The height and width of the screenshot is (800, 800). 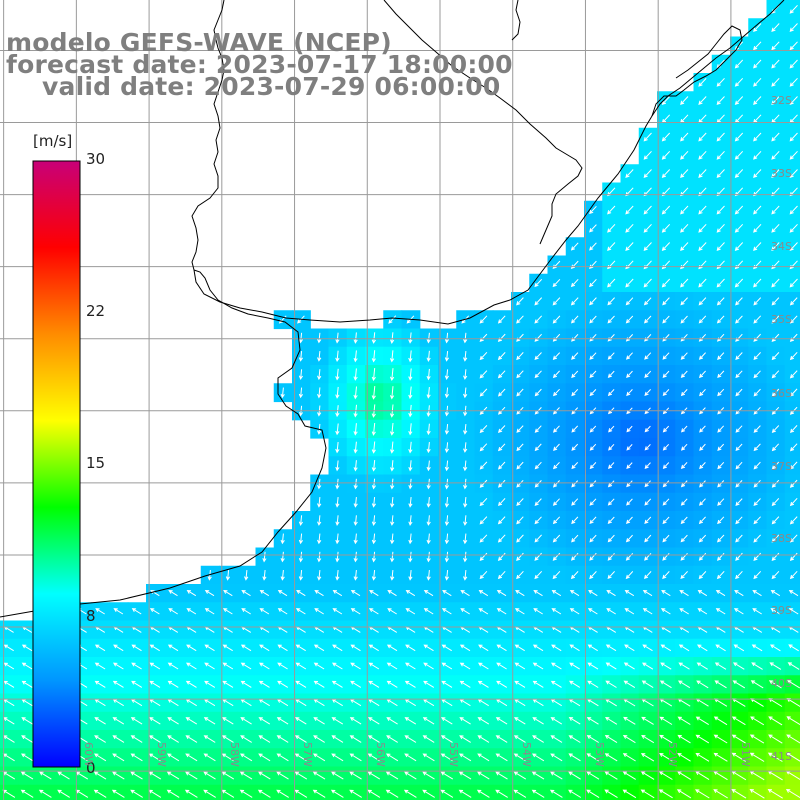 What do you see at coordinates (96, 311) in the screenshot?
I see `colorbar-tick-22: 22` at bounding box center [96, 311].